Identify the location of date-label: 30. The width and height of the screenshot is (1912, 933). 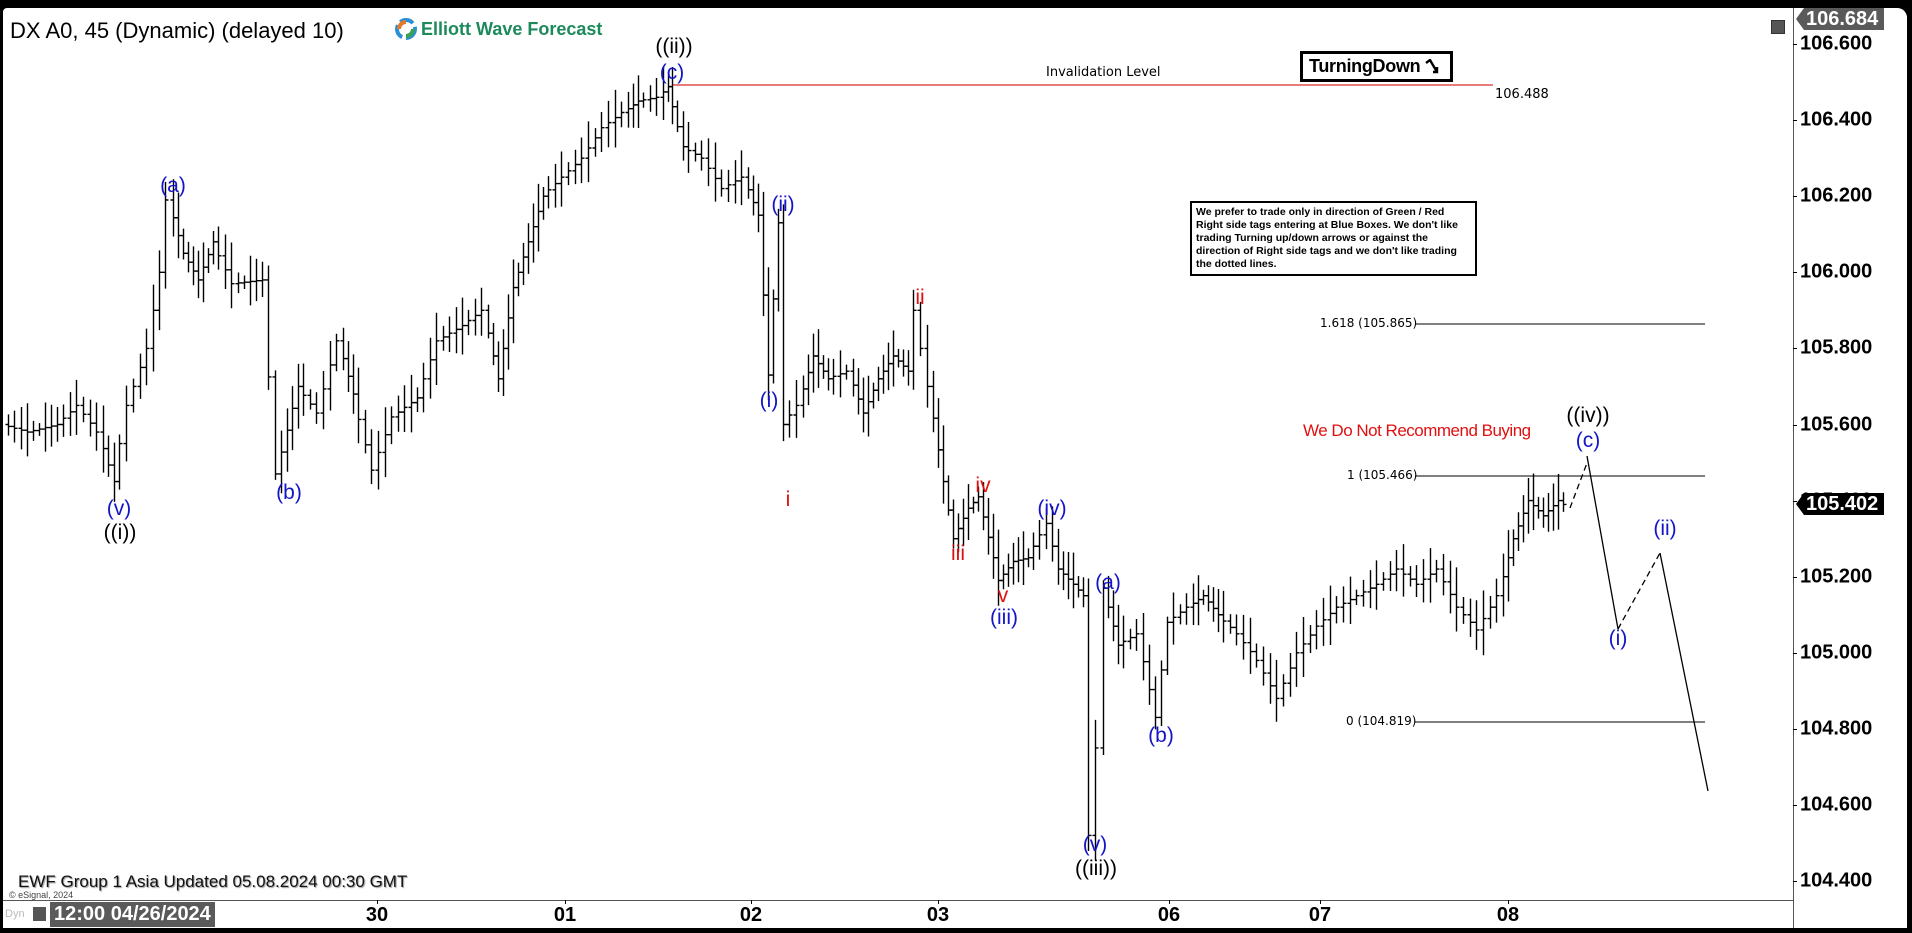
(377, 915).